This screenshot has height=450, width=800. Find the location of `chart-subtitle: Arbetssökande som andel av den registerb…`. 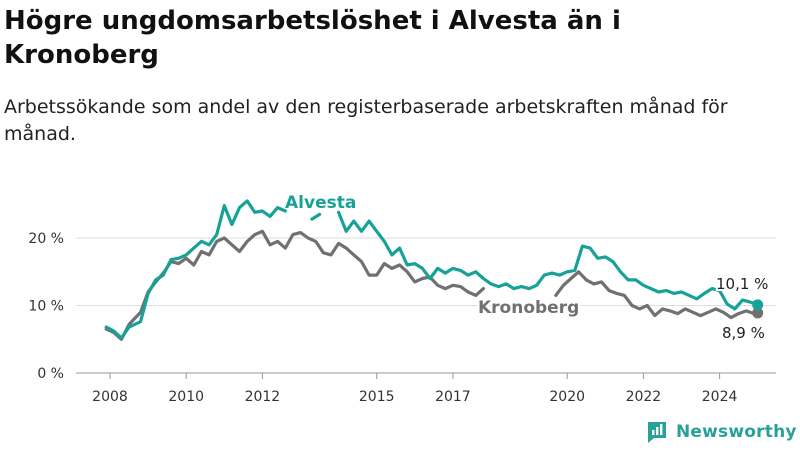

chart-subtitle: Arbetssökande som andel av den registerb… is located at coordinates (366, 120).